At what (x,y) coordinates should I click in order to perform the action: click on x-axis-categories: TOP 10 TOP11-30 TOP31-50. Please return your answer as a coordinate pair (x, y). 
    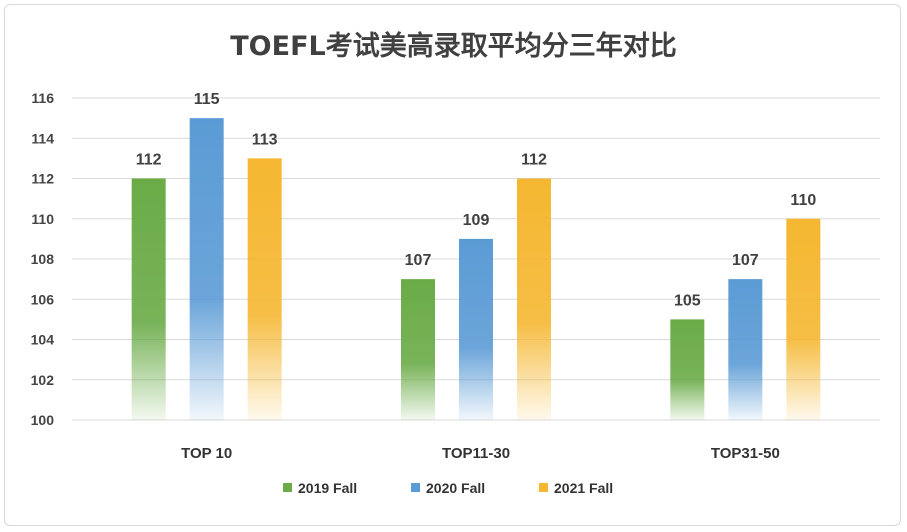
    Looking at the image, I should click on (480, 453).